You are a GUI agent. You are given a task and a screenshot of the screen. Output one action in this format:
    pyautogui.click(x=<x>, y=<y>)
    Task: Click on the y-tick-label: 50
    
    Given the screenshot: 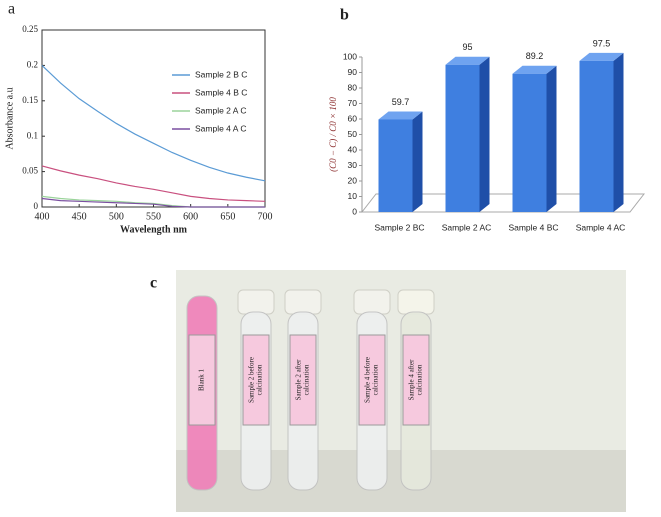 What is the action you would take?
    pyautogui.click(x=353, y=134)
    